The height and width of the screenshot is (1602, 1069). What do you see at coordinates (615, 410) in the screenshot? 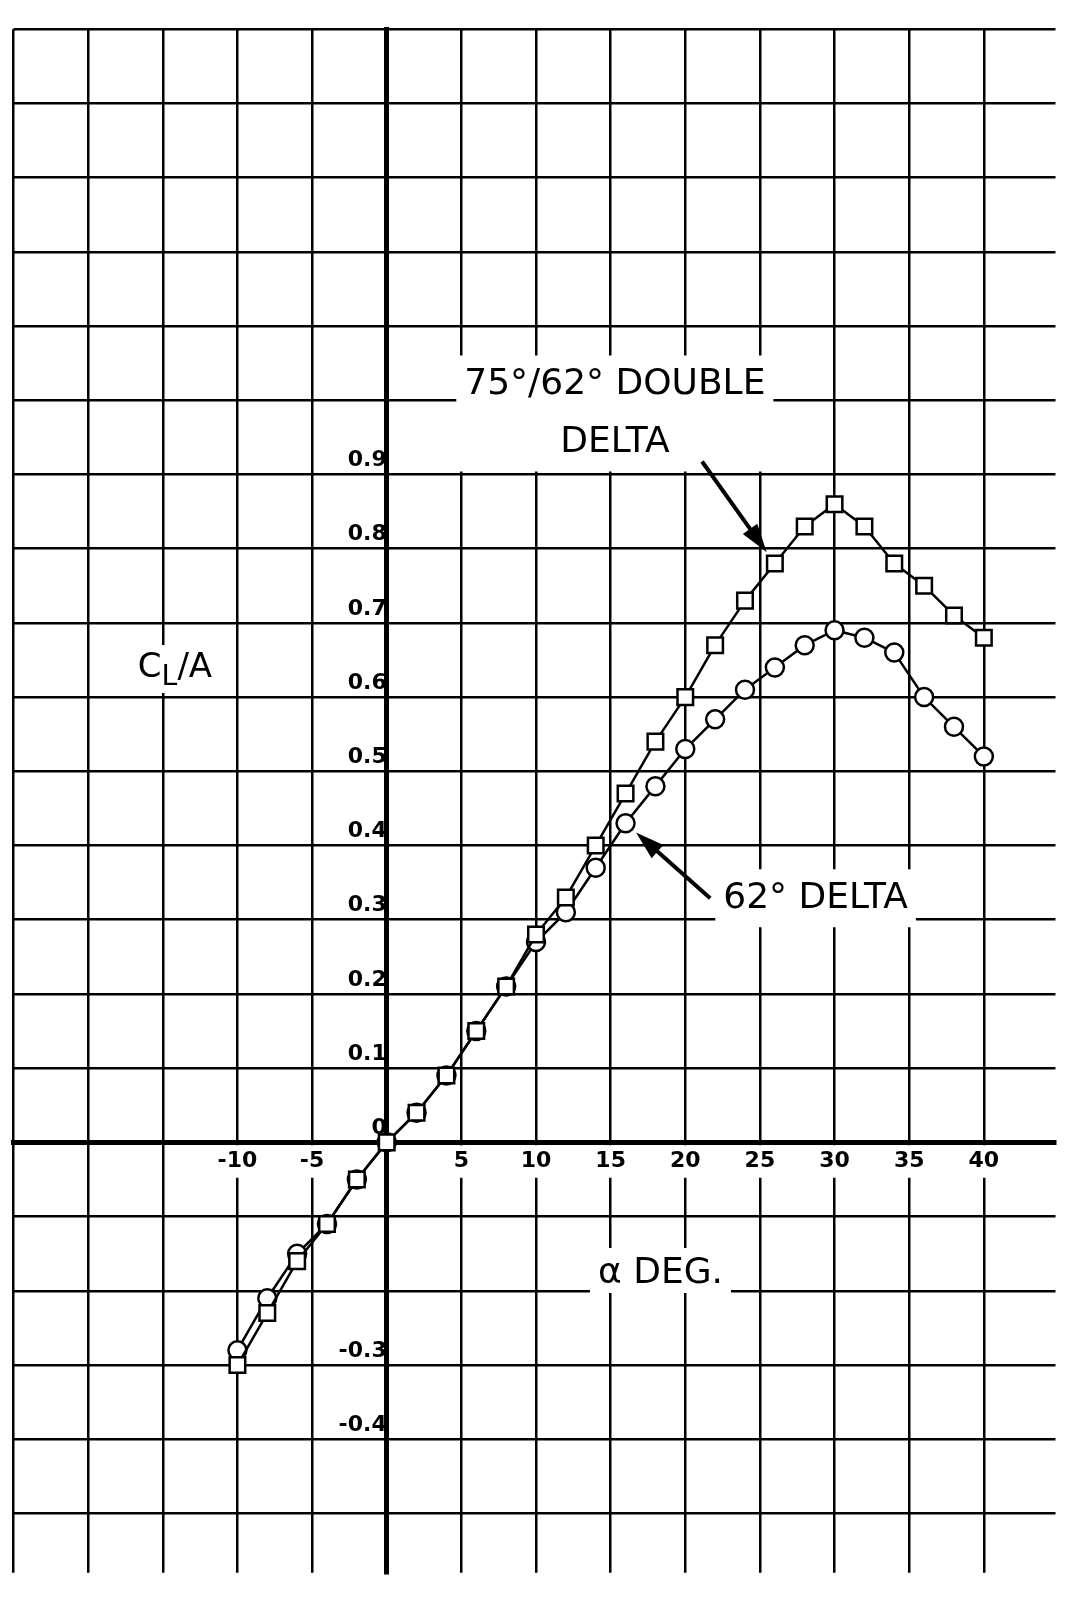
I see `series-label: 75°/62° DOUBLE DELTA` at bounding box center [615, 410].